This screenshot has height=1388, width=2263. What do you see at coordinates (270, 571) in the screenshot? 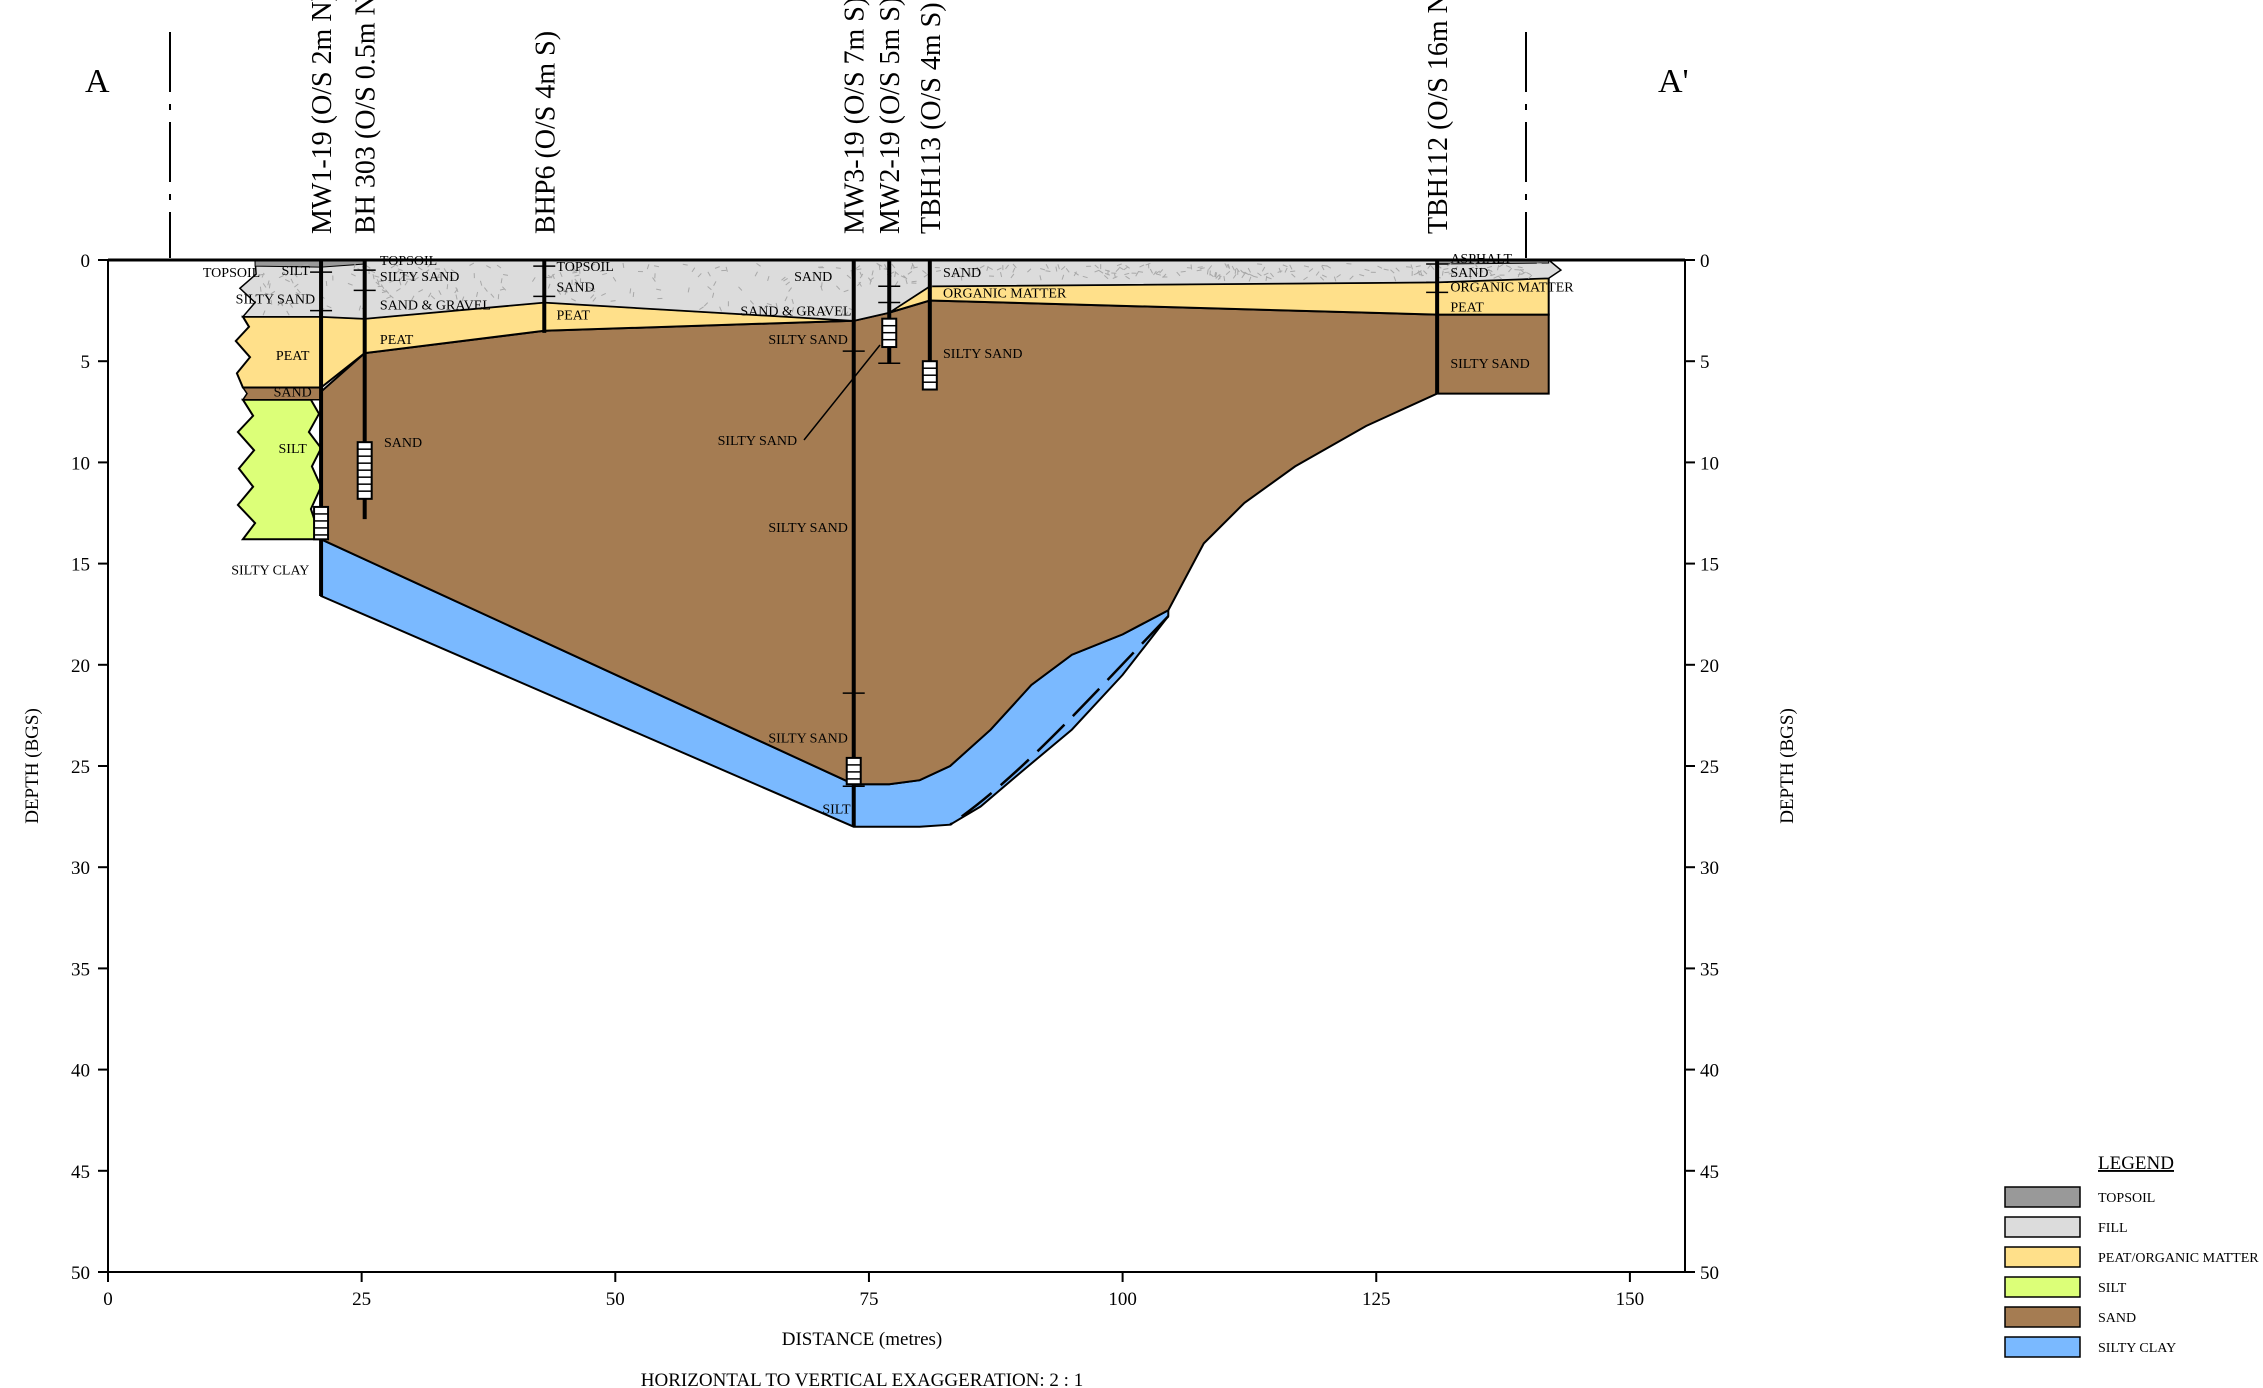
I see `soil-label: SILTY CLAY` at bounding box center [270, 571].